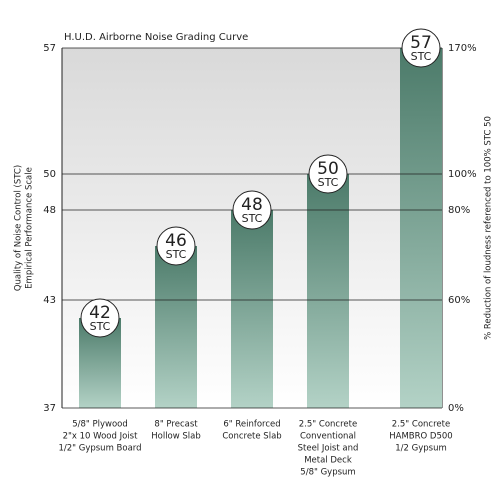  Describe the element at coordinates (19, 228) in the screenshot. I see `y-axis-label: Quality of Noise Control (STC)` at that location.